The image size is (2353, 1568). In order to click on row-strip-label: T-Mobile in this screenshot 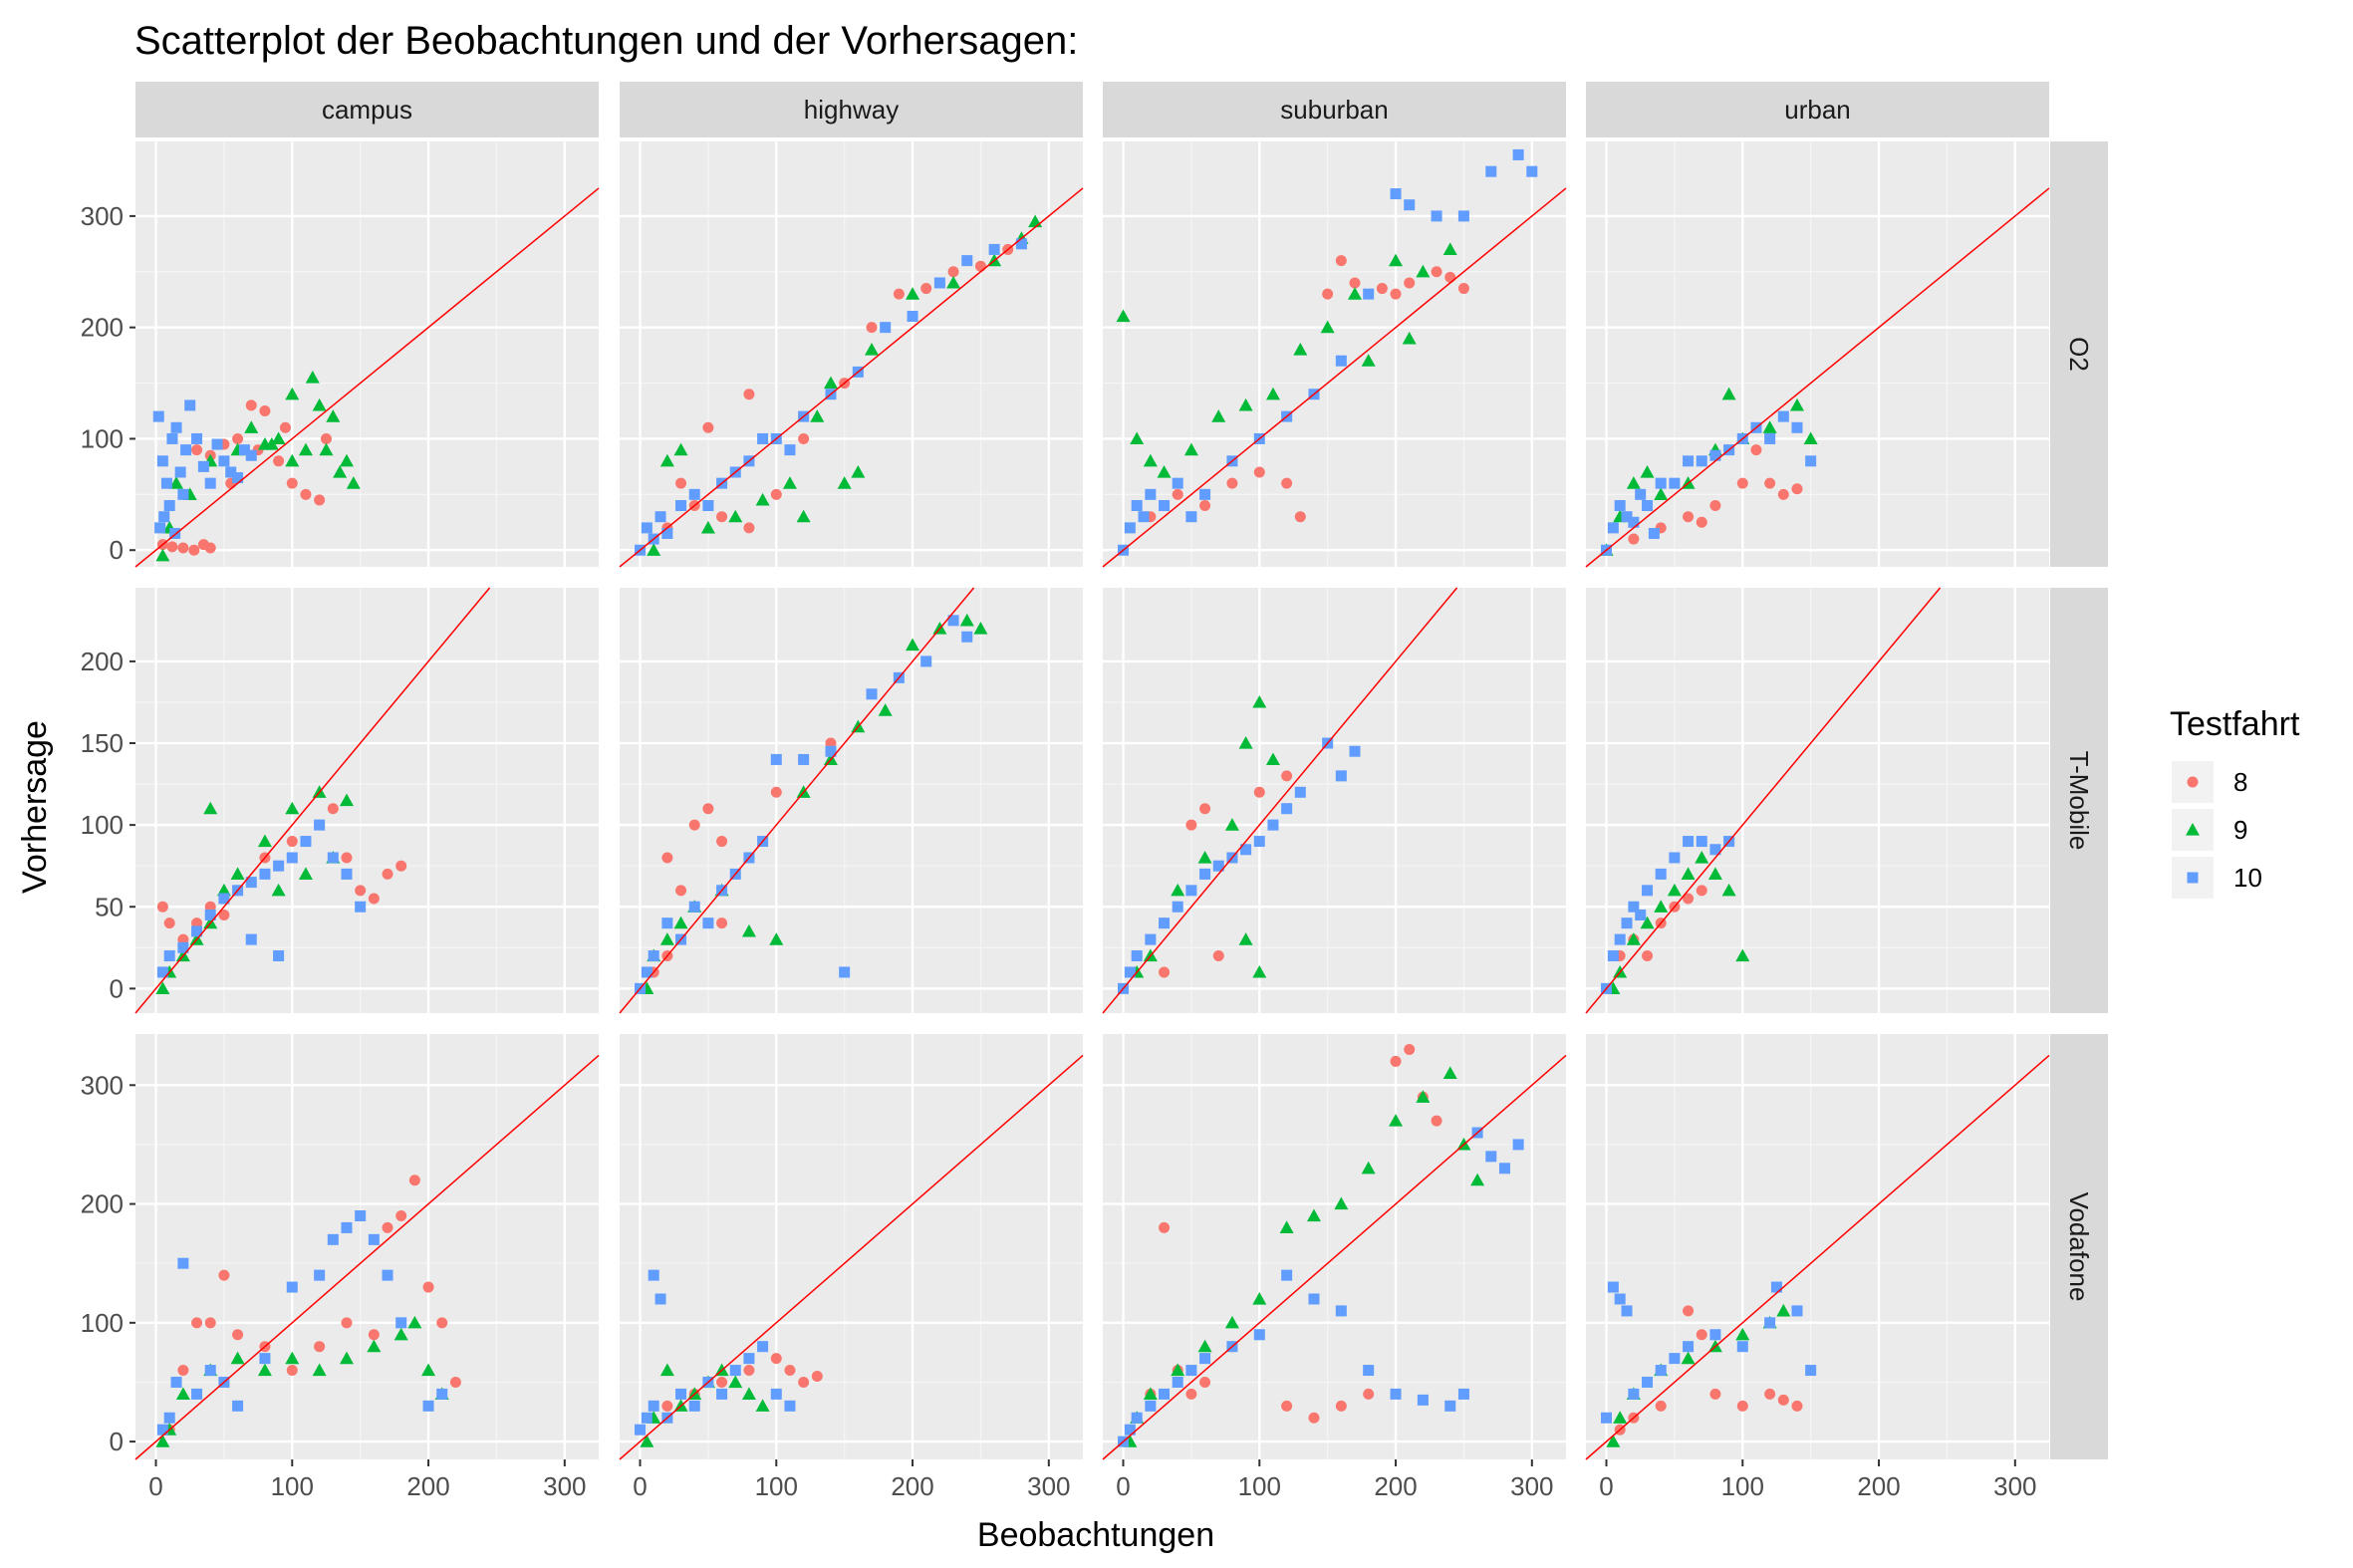, I will do `click(2079, 801)`.